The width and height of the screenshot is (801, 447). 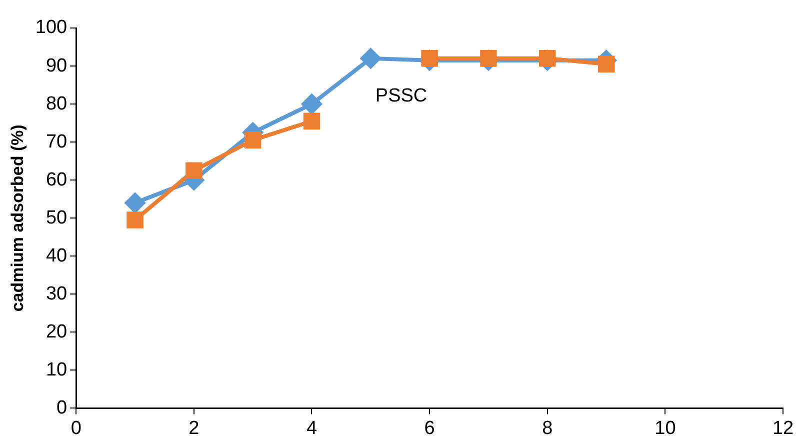 I want to click on y-tick-label: 30, so click(x=57, y=293).